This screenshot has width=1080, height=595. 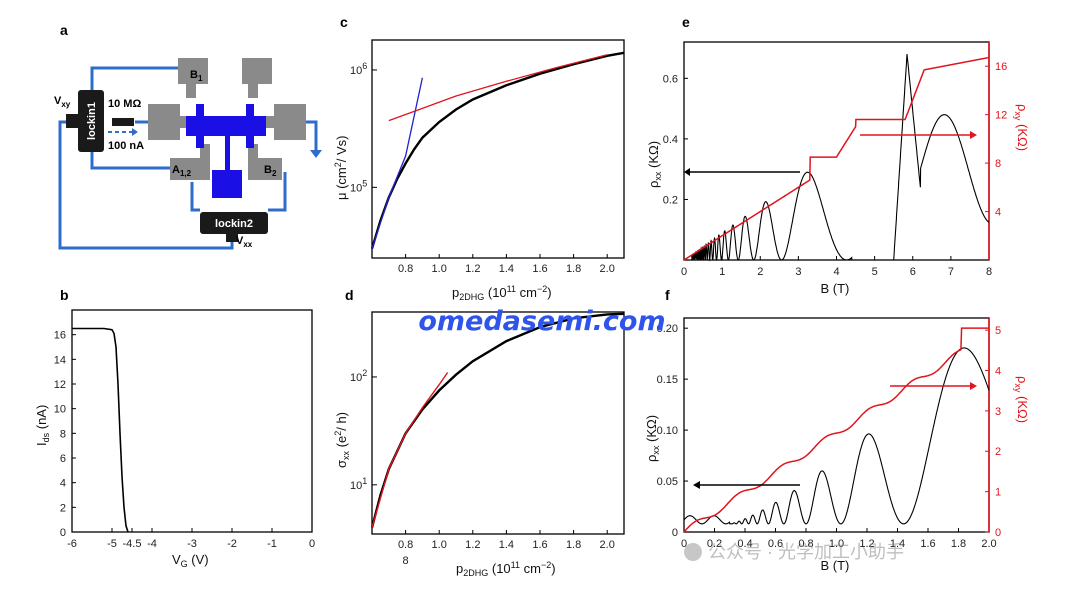 What do you see at coordinates (100, 430) in the screenshot?
I see `series-line-b` at bounding box center [100, 430].